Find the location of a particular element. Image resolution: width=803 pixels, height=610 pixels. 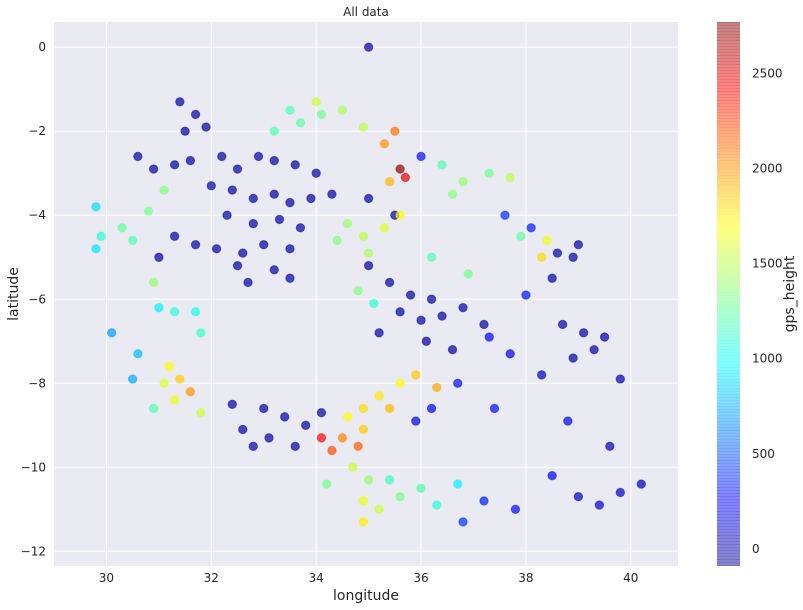

x-tick-label: 34 is located at coordinates (316, 578).